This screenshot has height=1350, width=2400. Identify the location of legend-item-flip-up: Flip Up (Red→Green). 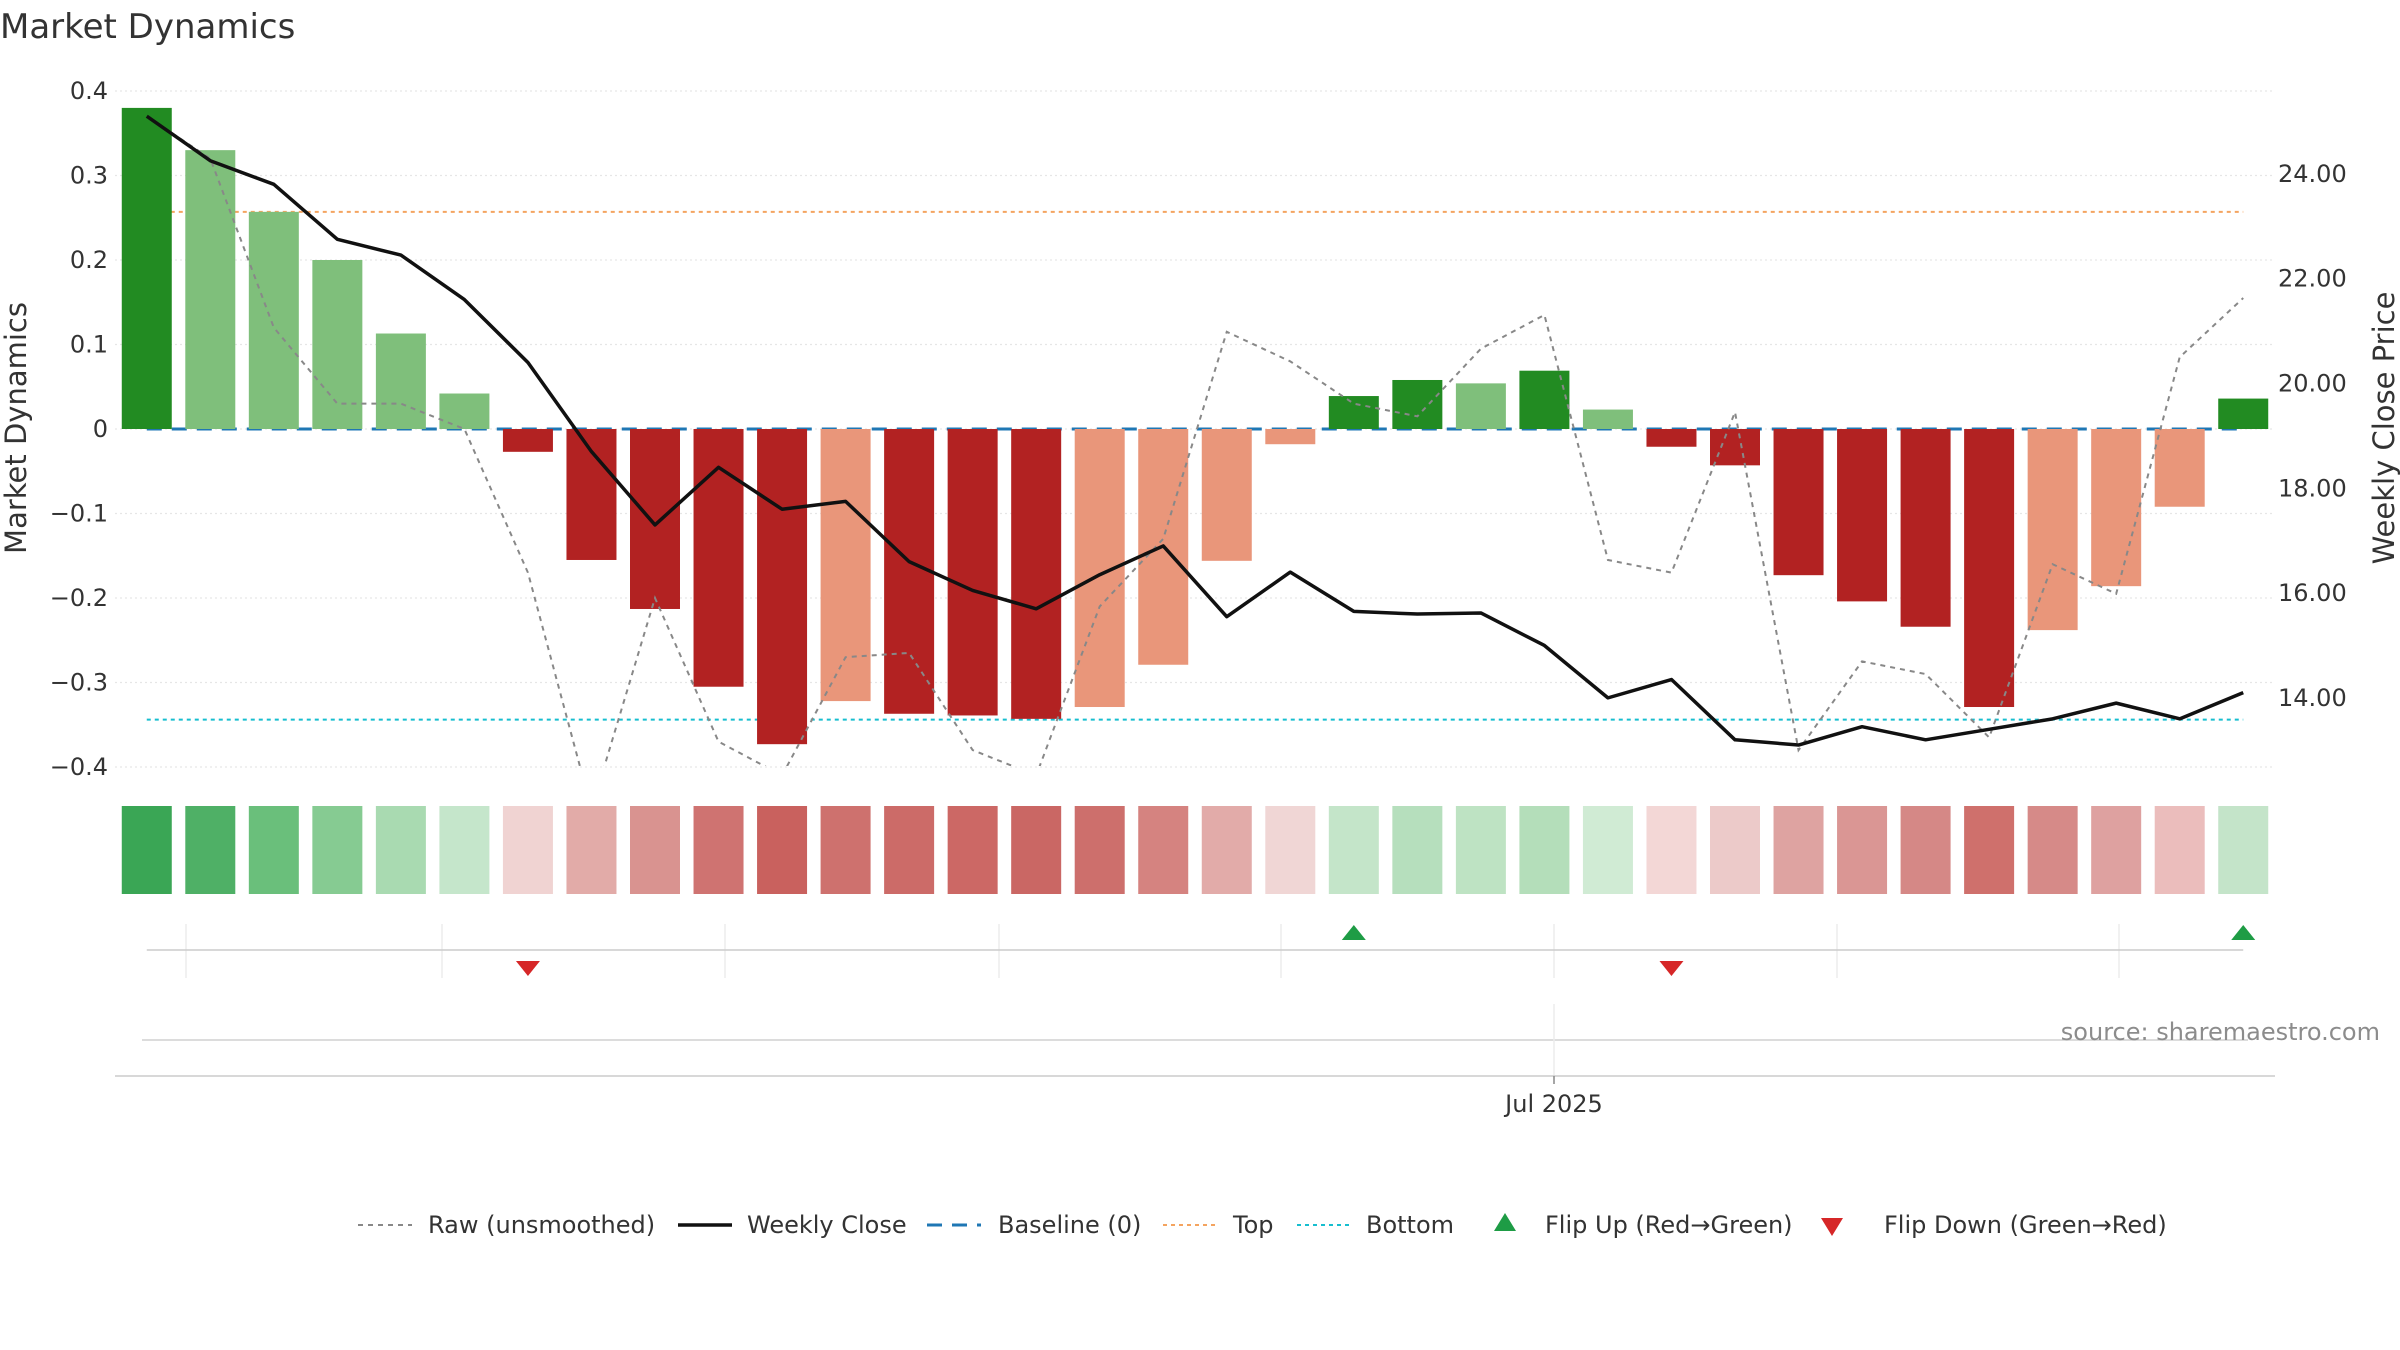
(1643, 1225).